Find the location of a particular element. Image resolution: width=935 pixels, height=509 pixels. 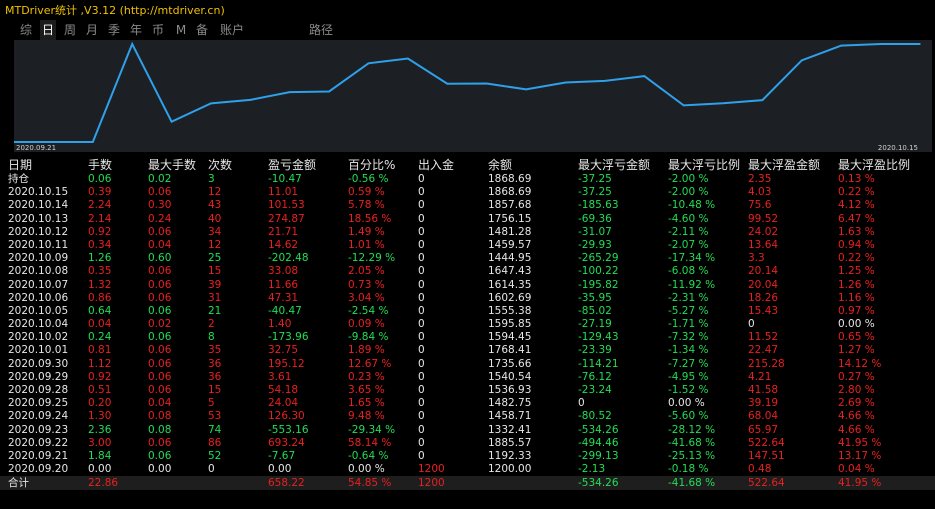

cell-col-3: 21 is located at coordinates (215, 310).